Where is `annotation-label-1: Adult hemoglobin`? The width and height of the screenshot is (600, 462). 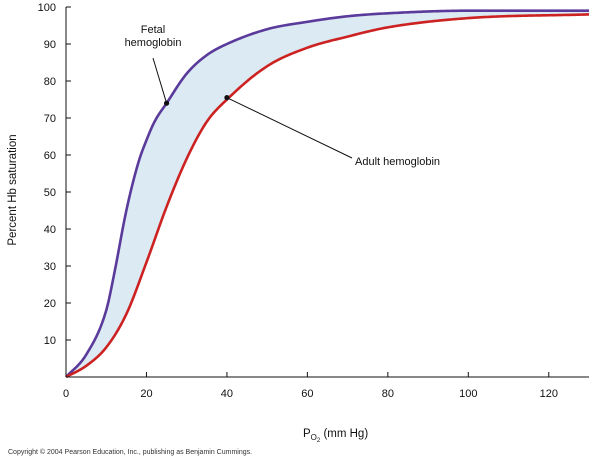
annotation-label-1: Adult hemoglobin is located at coordinates (397, 162).